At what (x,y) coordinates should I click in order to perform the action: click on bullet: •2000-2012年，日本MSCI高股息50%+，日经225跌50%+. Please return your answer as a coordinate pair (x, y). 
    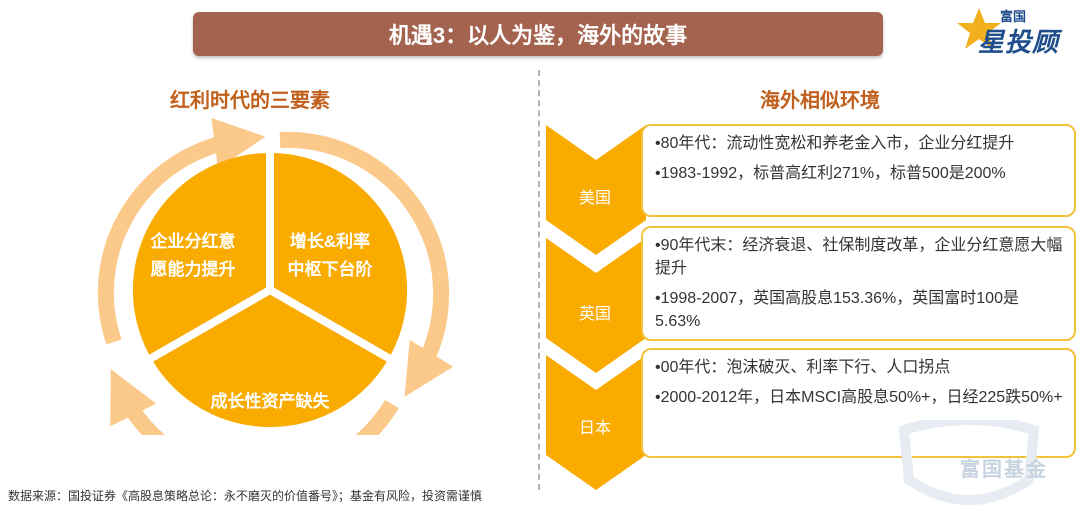
    Looking at the image, I should click on (859, 397).